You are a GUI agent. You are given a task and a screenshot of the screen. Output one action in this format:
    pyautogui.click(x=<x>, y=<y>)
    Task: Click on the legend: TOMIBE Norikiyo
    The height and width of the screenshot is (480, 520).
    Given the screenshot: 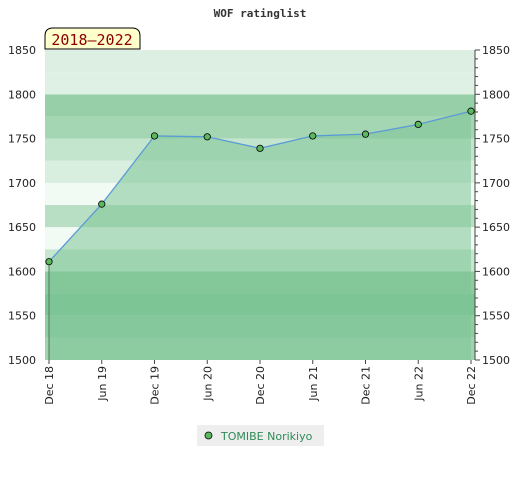 What is the action you would take?
    pyautogui.click(x=260, y=435)
    